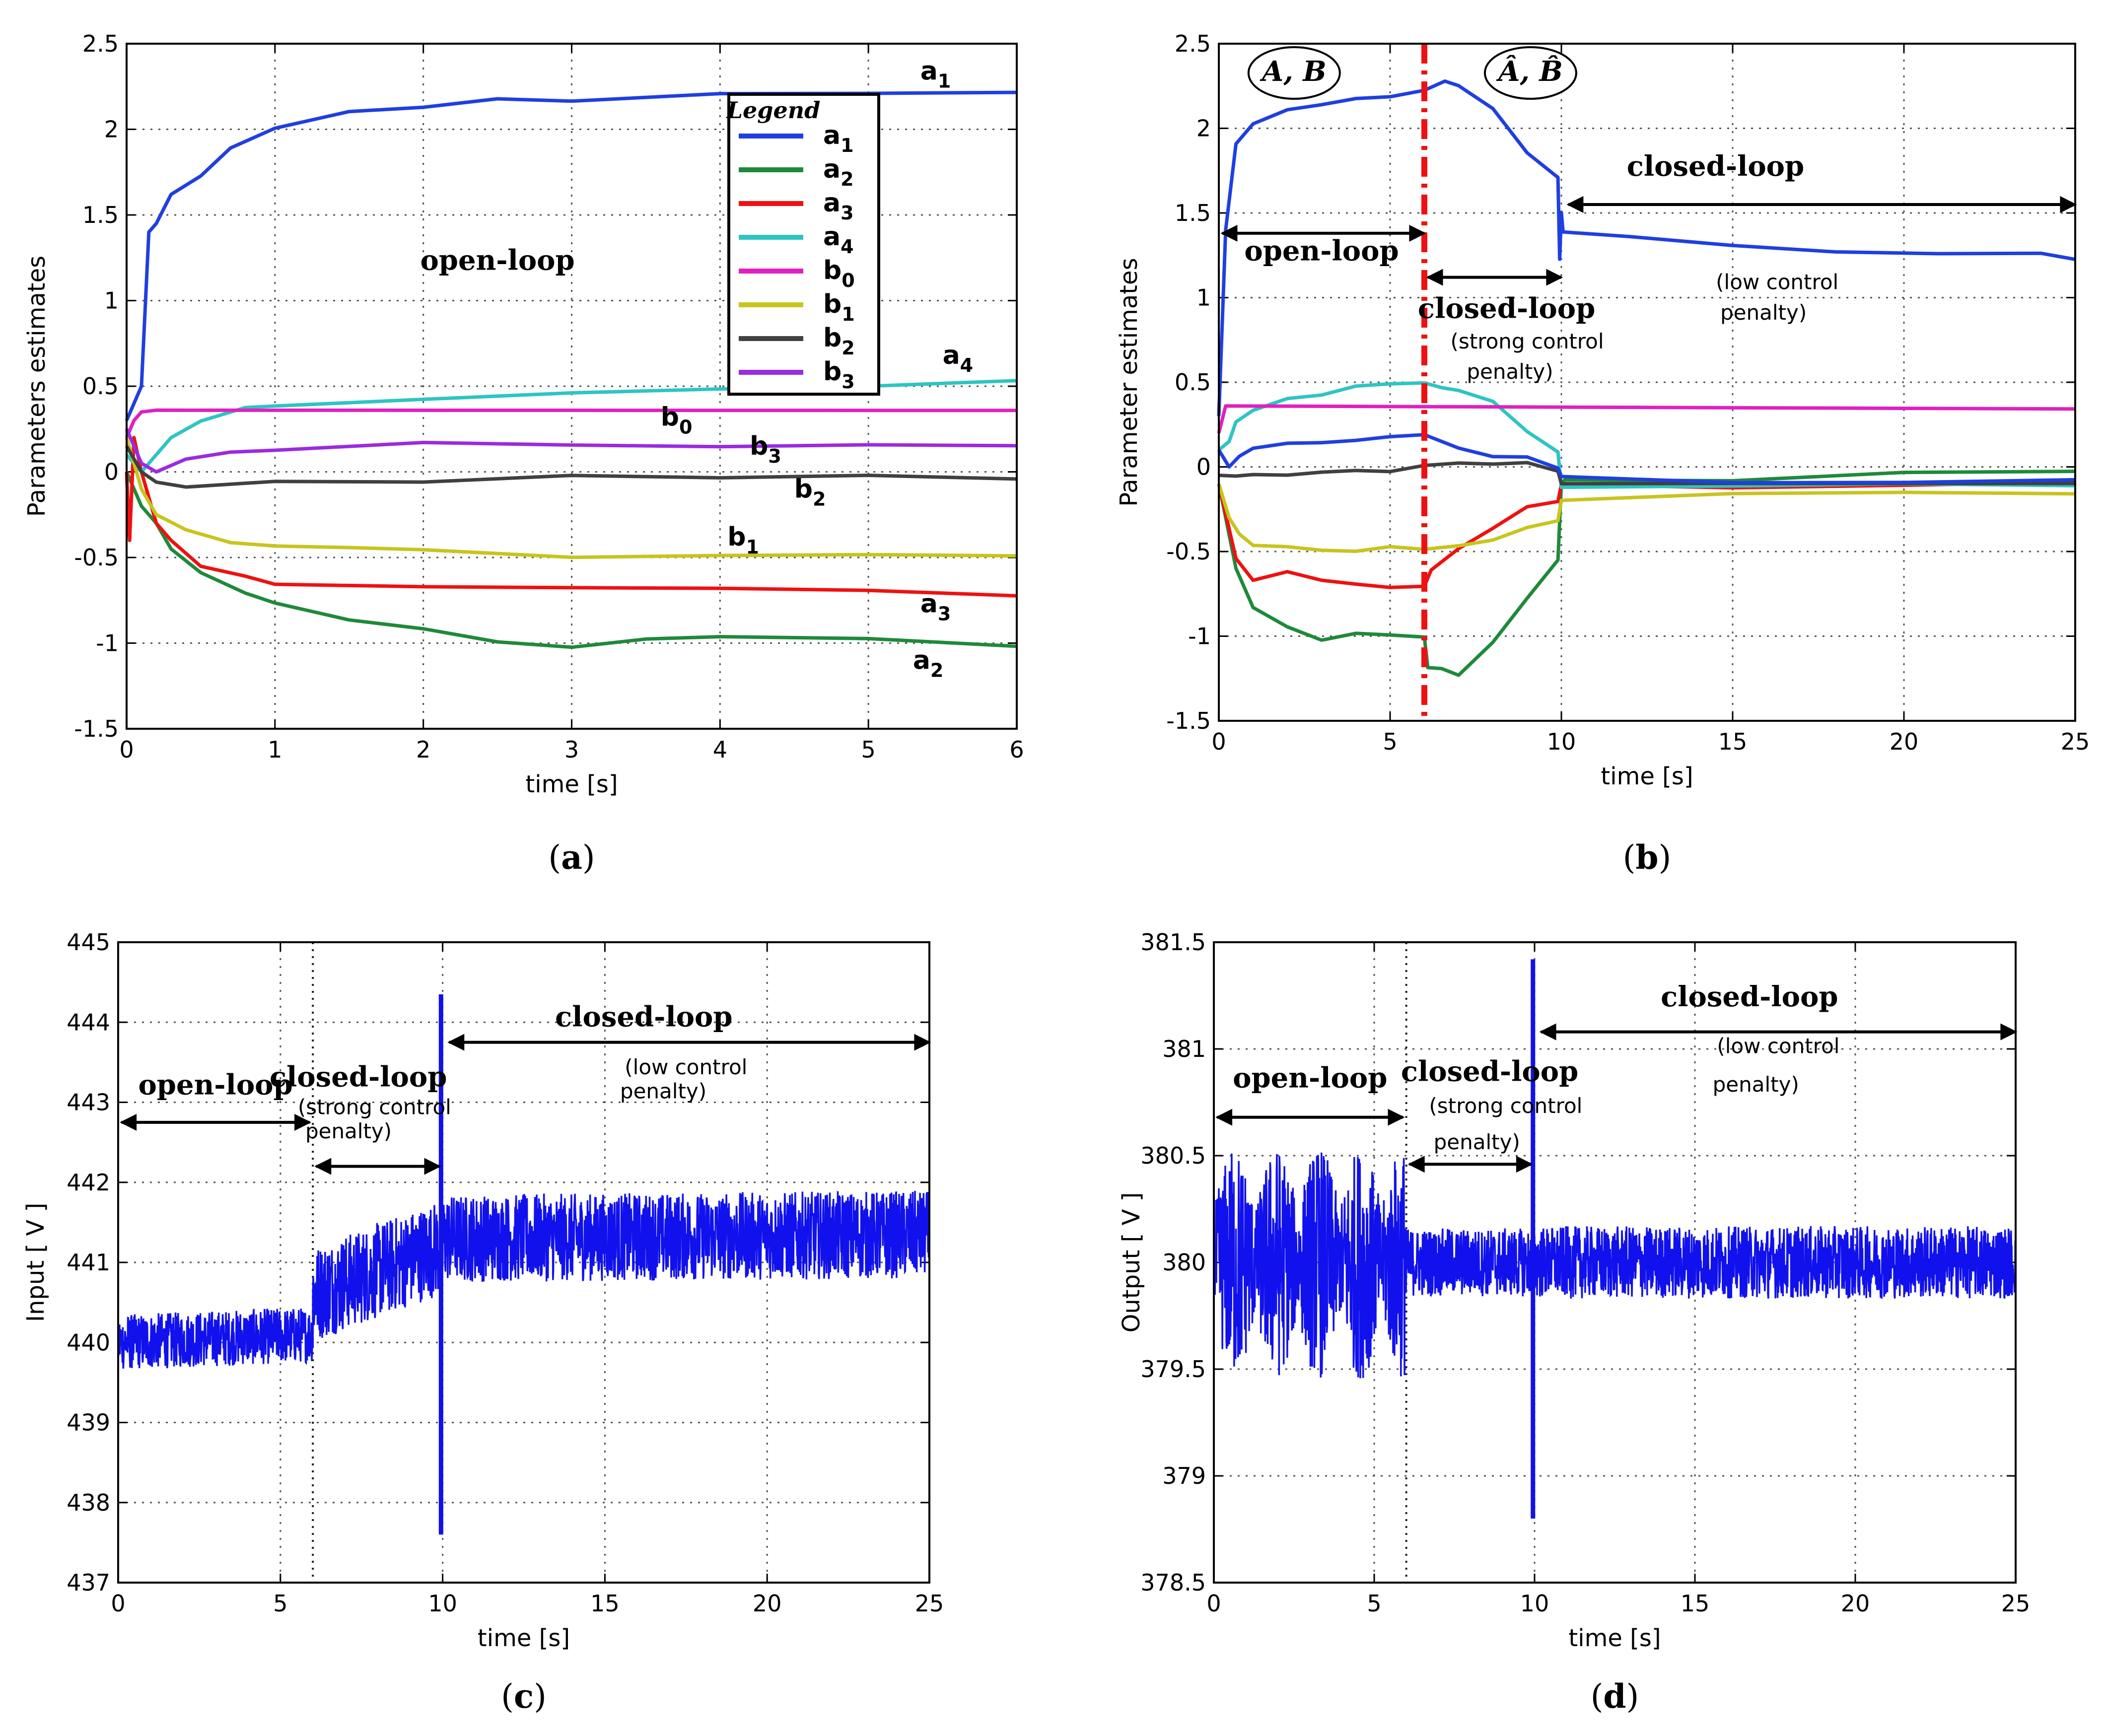 This screenshot has height=1736, width=2105. I want to click on y-axis-label: Parameters estimates, so click(37, 386).